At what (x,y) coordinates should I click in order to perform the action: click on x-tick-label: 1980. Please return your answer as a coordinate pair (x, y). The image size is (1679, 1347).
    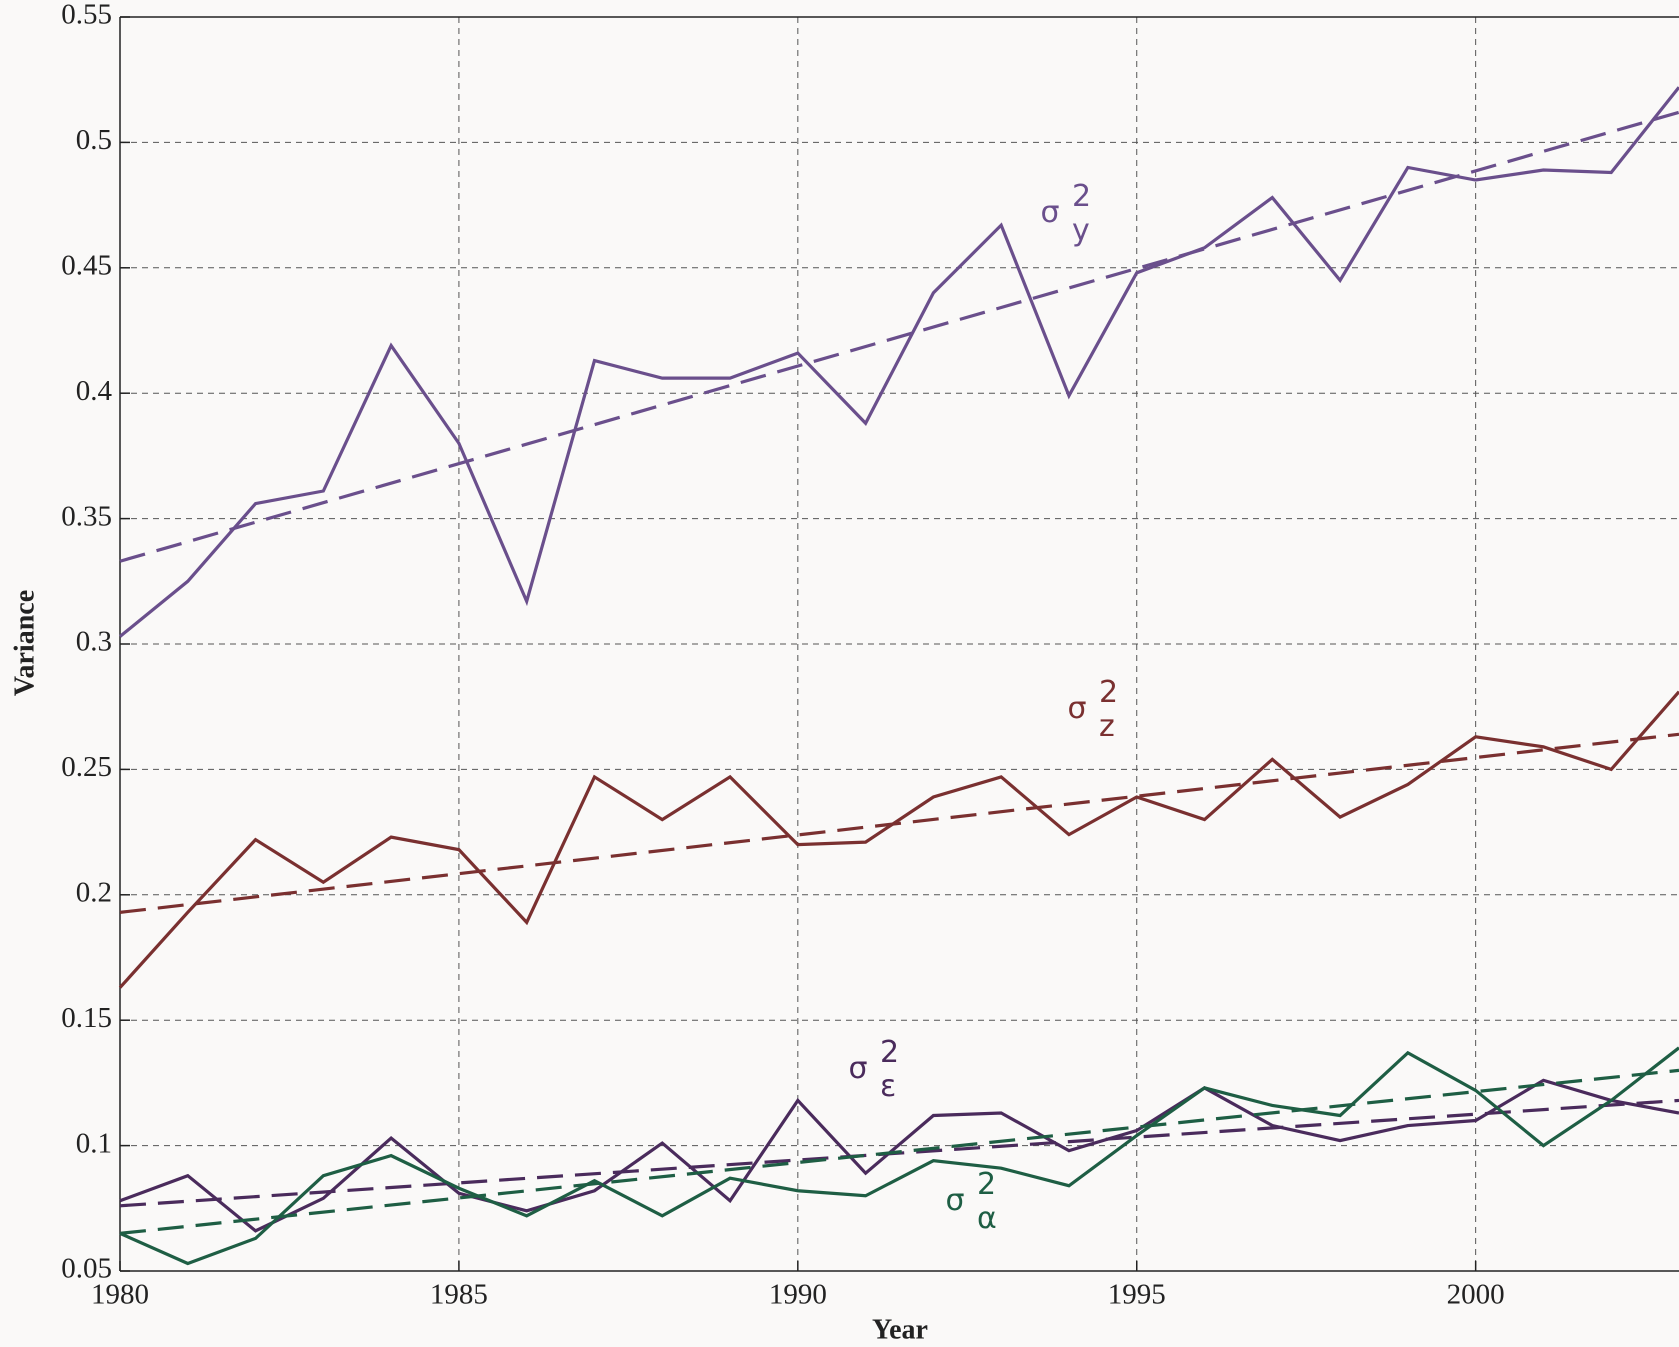
    Looking at the image, I should click on (120, 1295).